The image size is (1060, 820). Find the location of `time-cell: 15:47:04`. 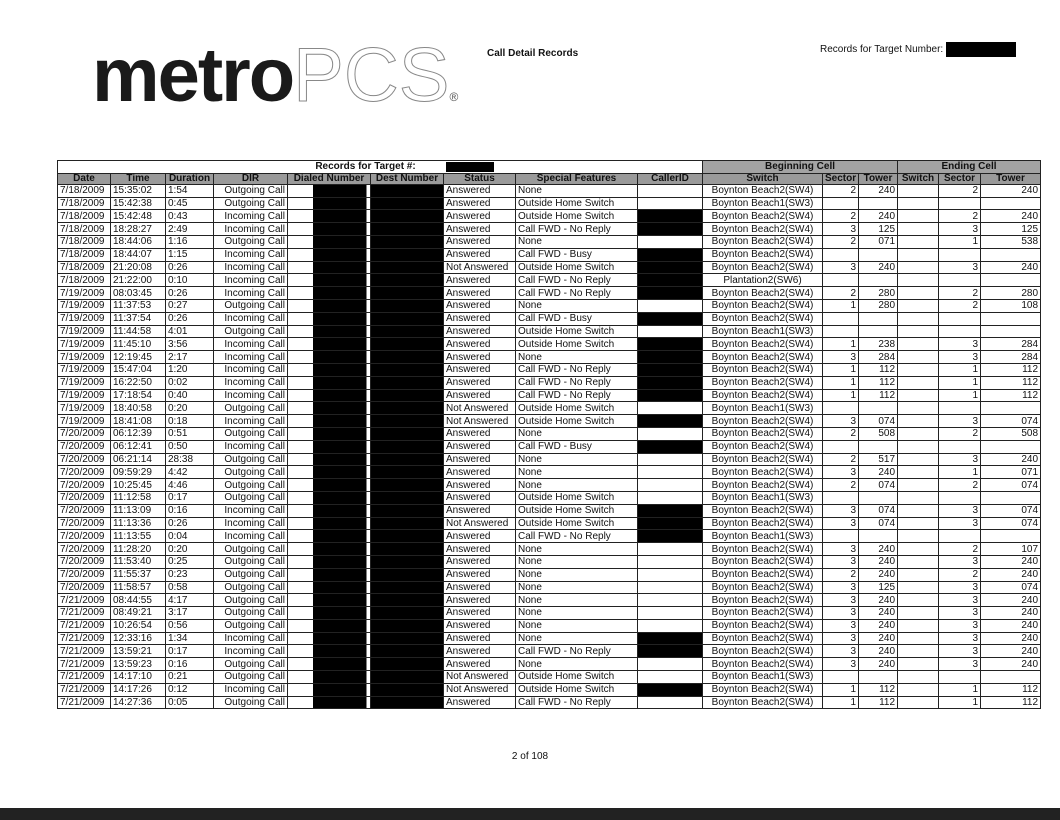

time-cell: 15:47:04 is located at coordinates (138, 369).